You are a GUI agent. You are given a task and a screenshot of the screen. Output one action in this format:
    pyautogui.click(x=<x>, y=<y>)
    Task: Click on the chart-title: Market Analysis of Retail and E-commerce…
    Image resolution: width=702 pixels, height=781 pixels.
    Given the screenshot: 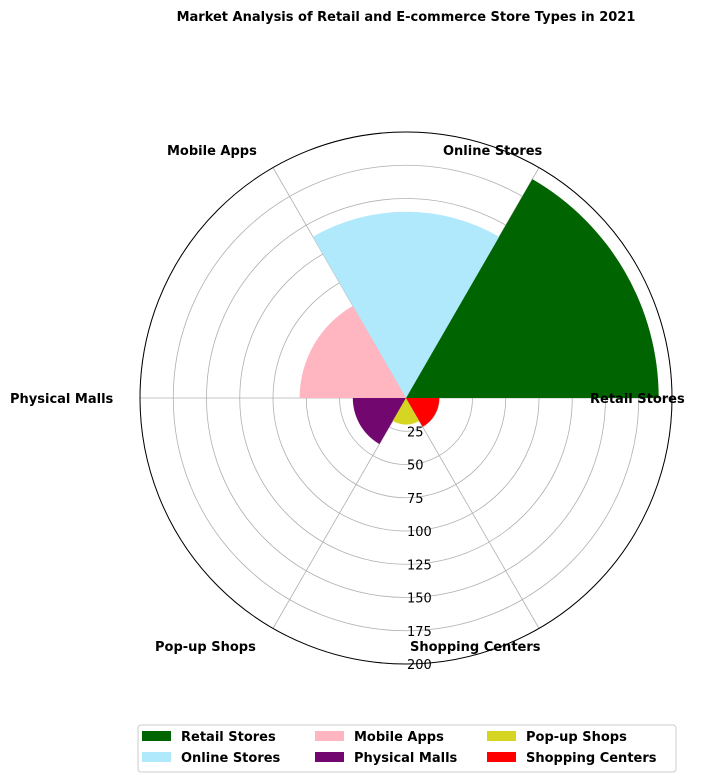 What is the action you would take?
    pyautogui.click(x=406, y=17)
    